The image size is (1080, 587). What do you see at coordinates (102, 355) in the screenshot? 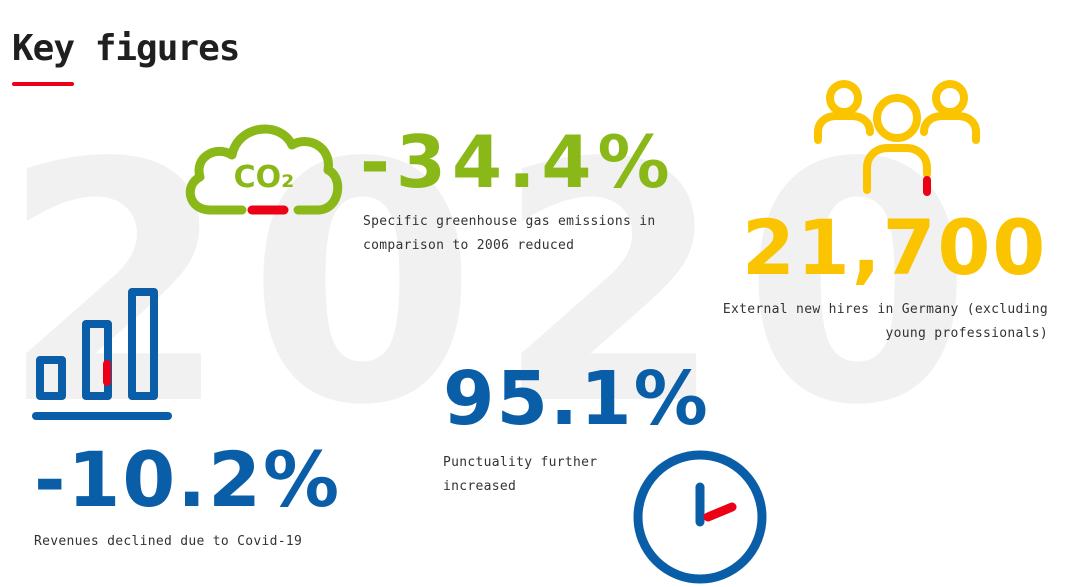
I see `bar-chart-icon` at bounding box center [102, 355].